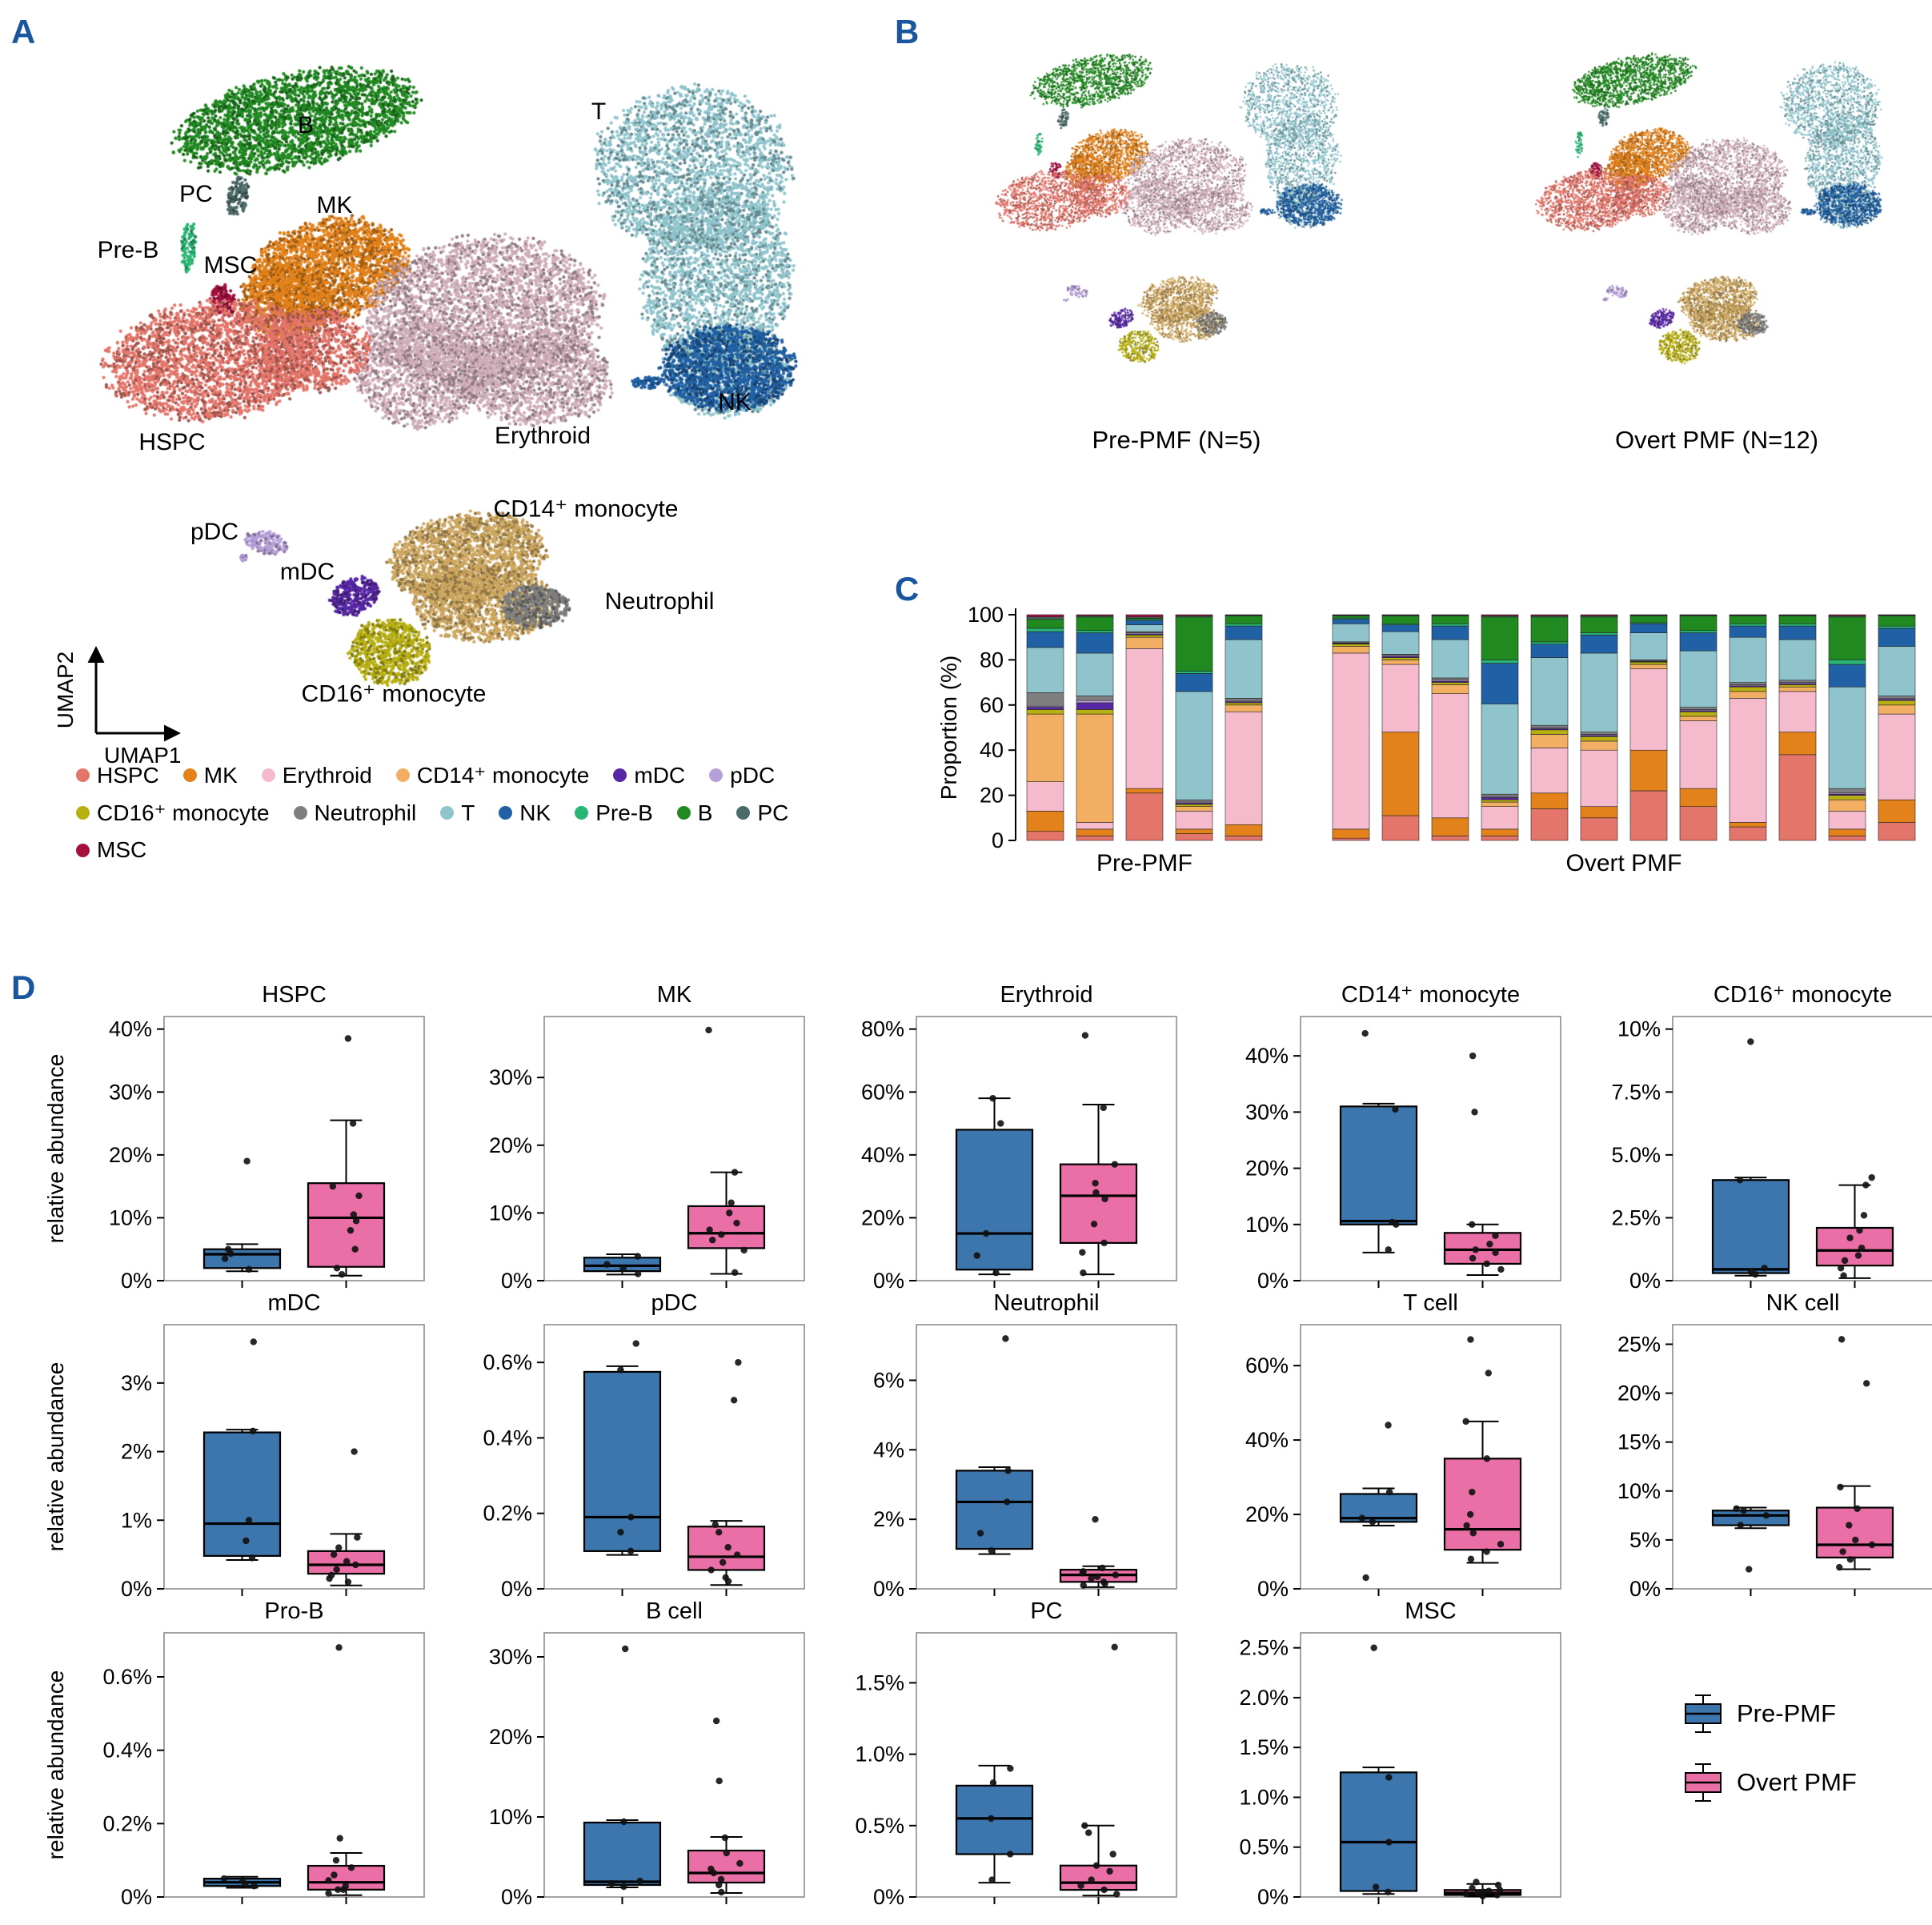 This screenshot has width=1932, height=1925. What do you see at coordinates (457, 813) in the screenshot?
I see `legend-item-t: T` at bounding box center [457, 813].